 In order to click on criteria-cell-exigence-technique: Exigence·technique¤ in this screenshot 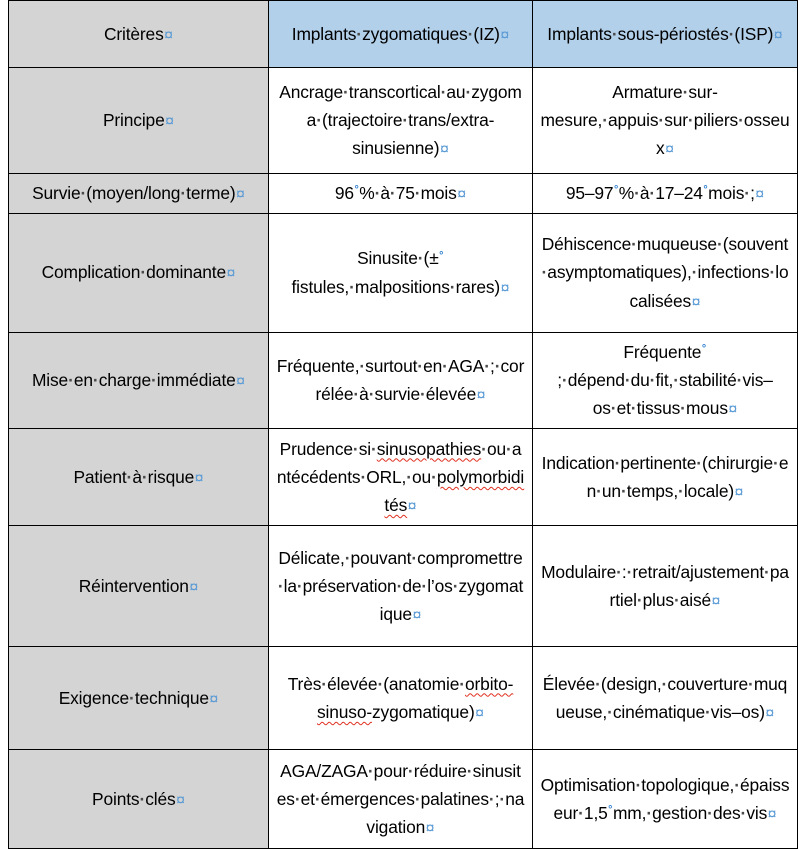, I will do `click(138, 698)`.